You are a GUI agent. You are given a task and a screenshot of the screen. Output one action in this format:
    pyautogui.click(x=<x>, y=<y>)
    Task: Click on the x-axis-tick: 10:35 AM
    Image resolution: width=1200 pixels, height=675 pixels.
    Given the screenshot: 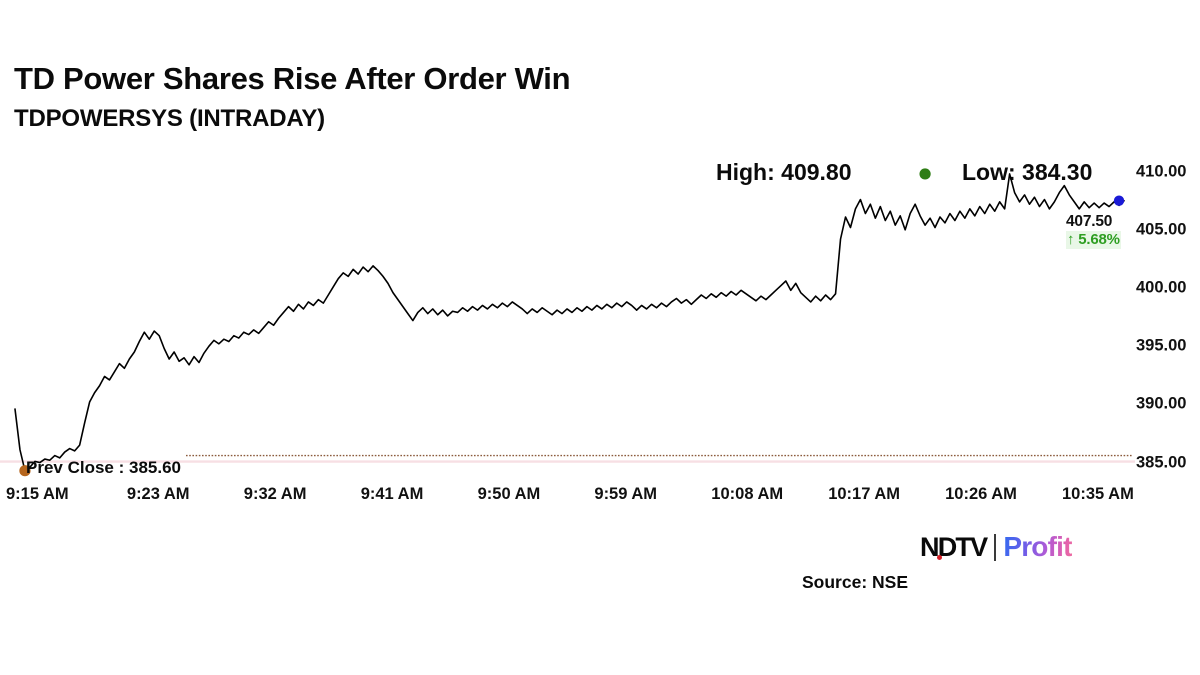 What is the action you would take?
    pyautogui.click(x=1098, y=494)
    